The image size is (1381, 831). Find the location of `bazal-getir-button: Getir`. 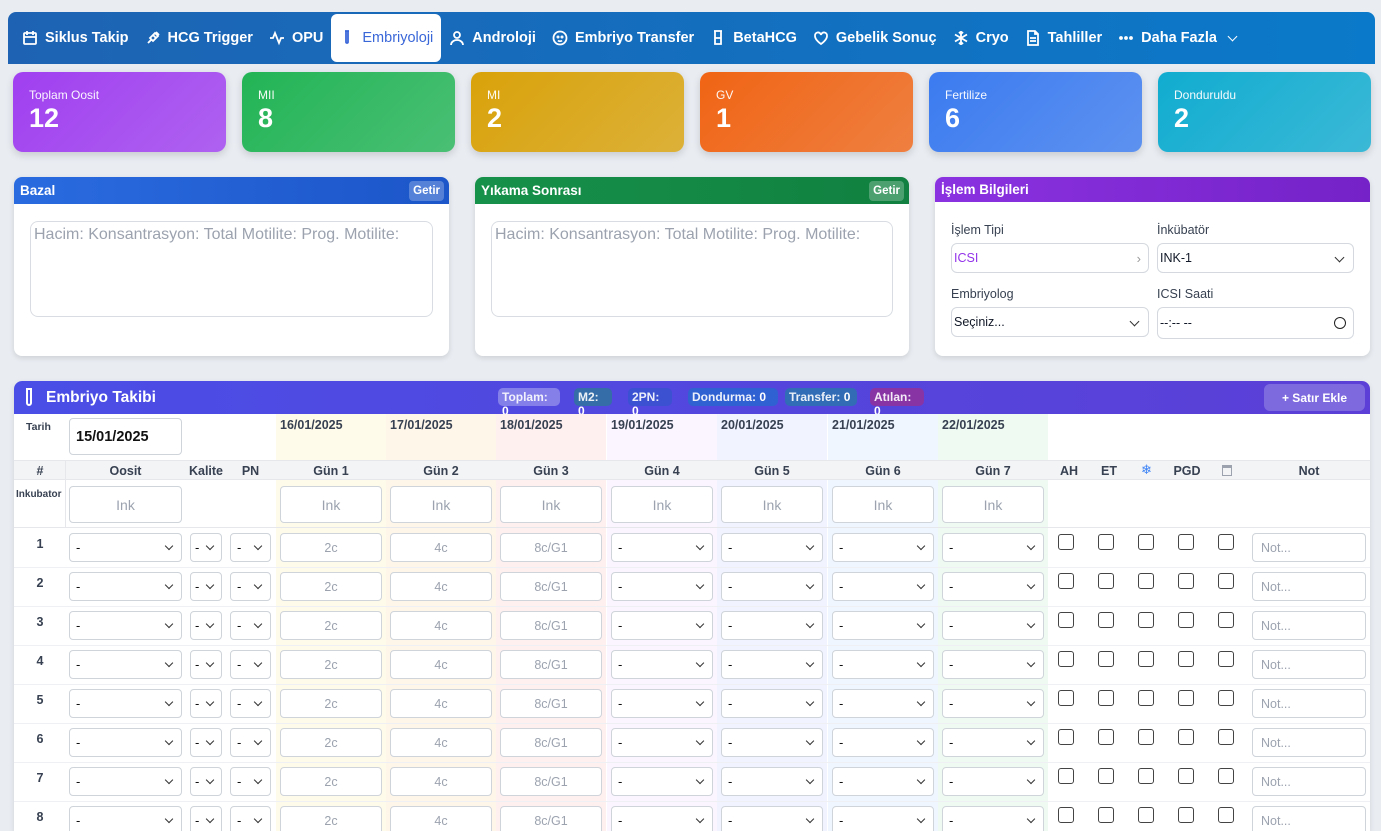

bazal-getir-button: Getir is located at coordinates (426, 190).